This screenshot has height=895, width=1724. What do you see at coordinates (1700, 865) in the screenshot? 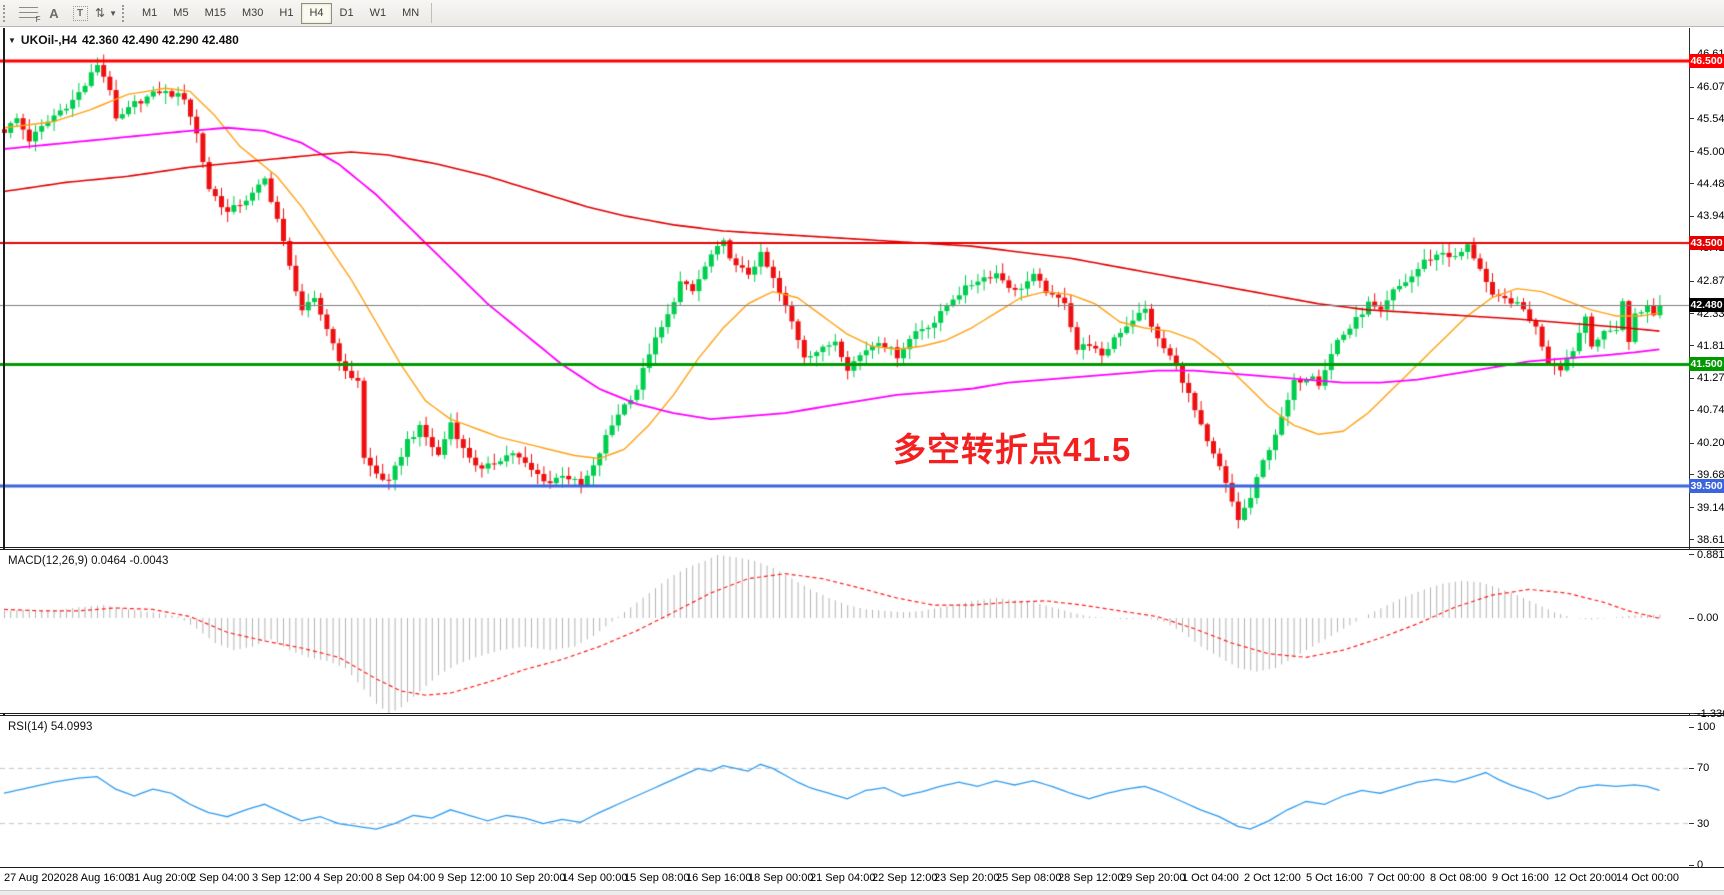
I see `rsi-tick-label: 0` at bounding box center [1700, 865].